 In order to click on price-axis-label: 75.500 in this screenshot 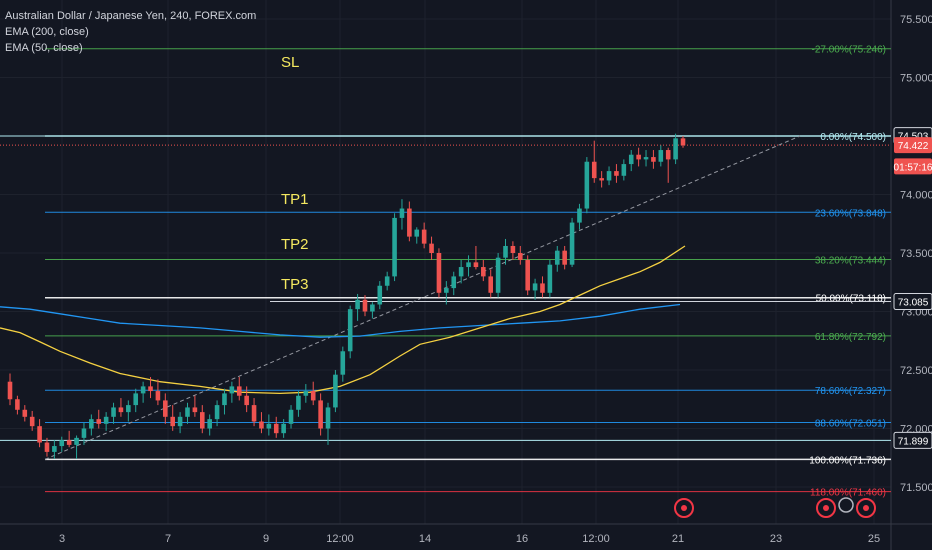, I will do `click(916, 20)`.